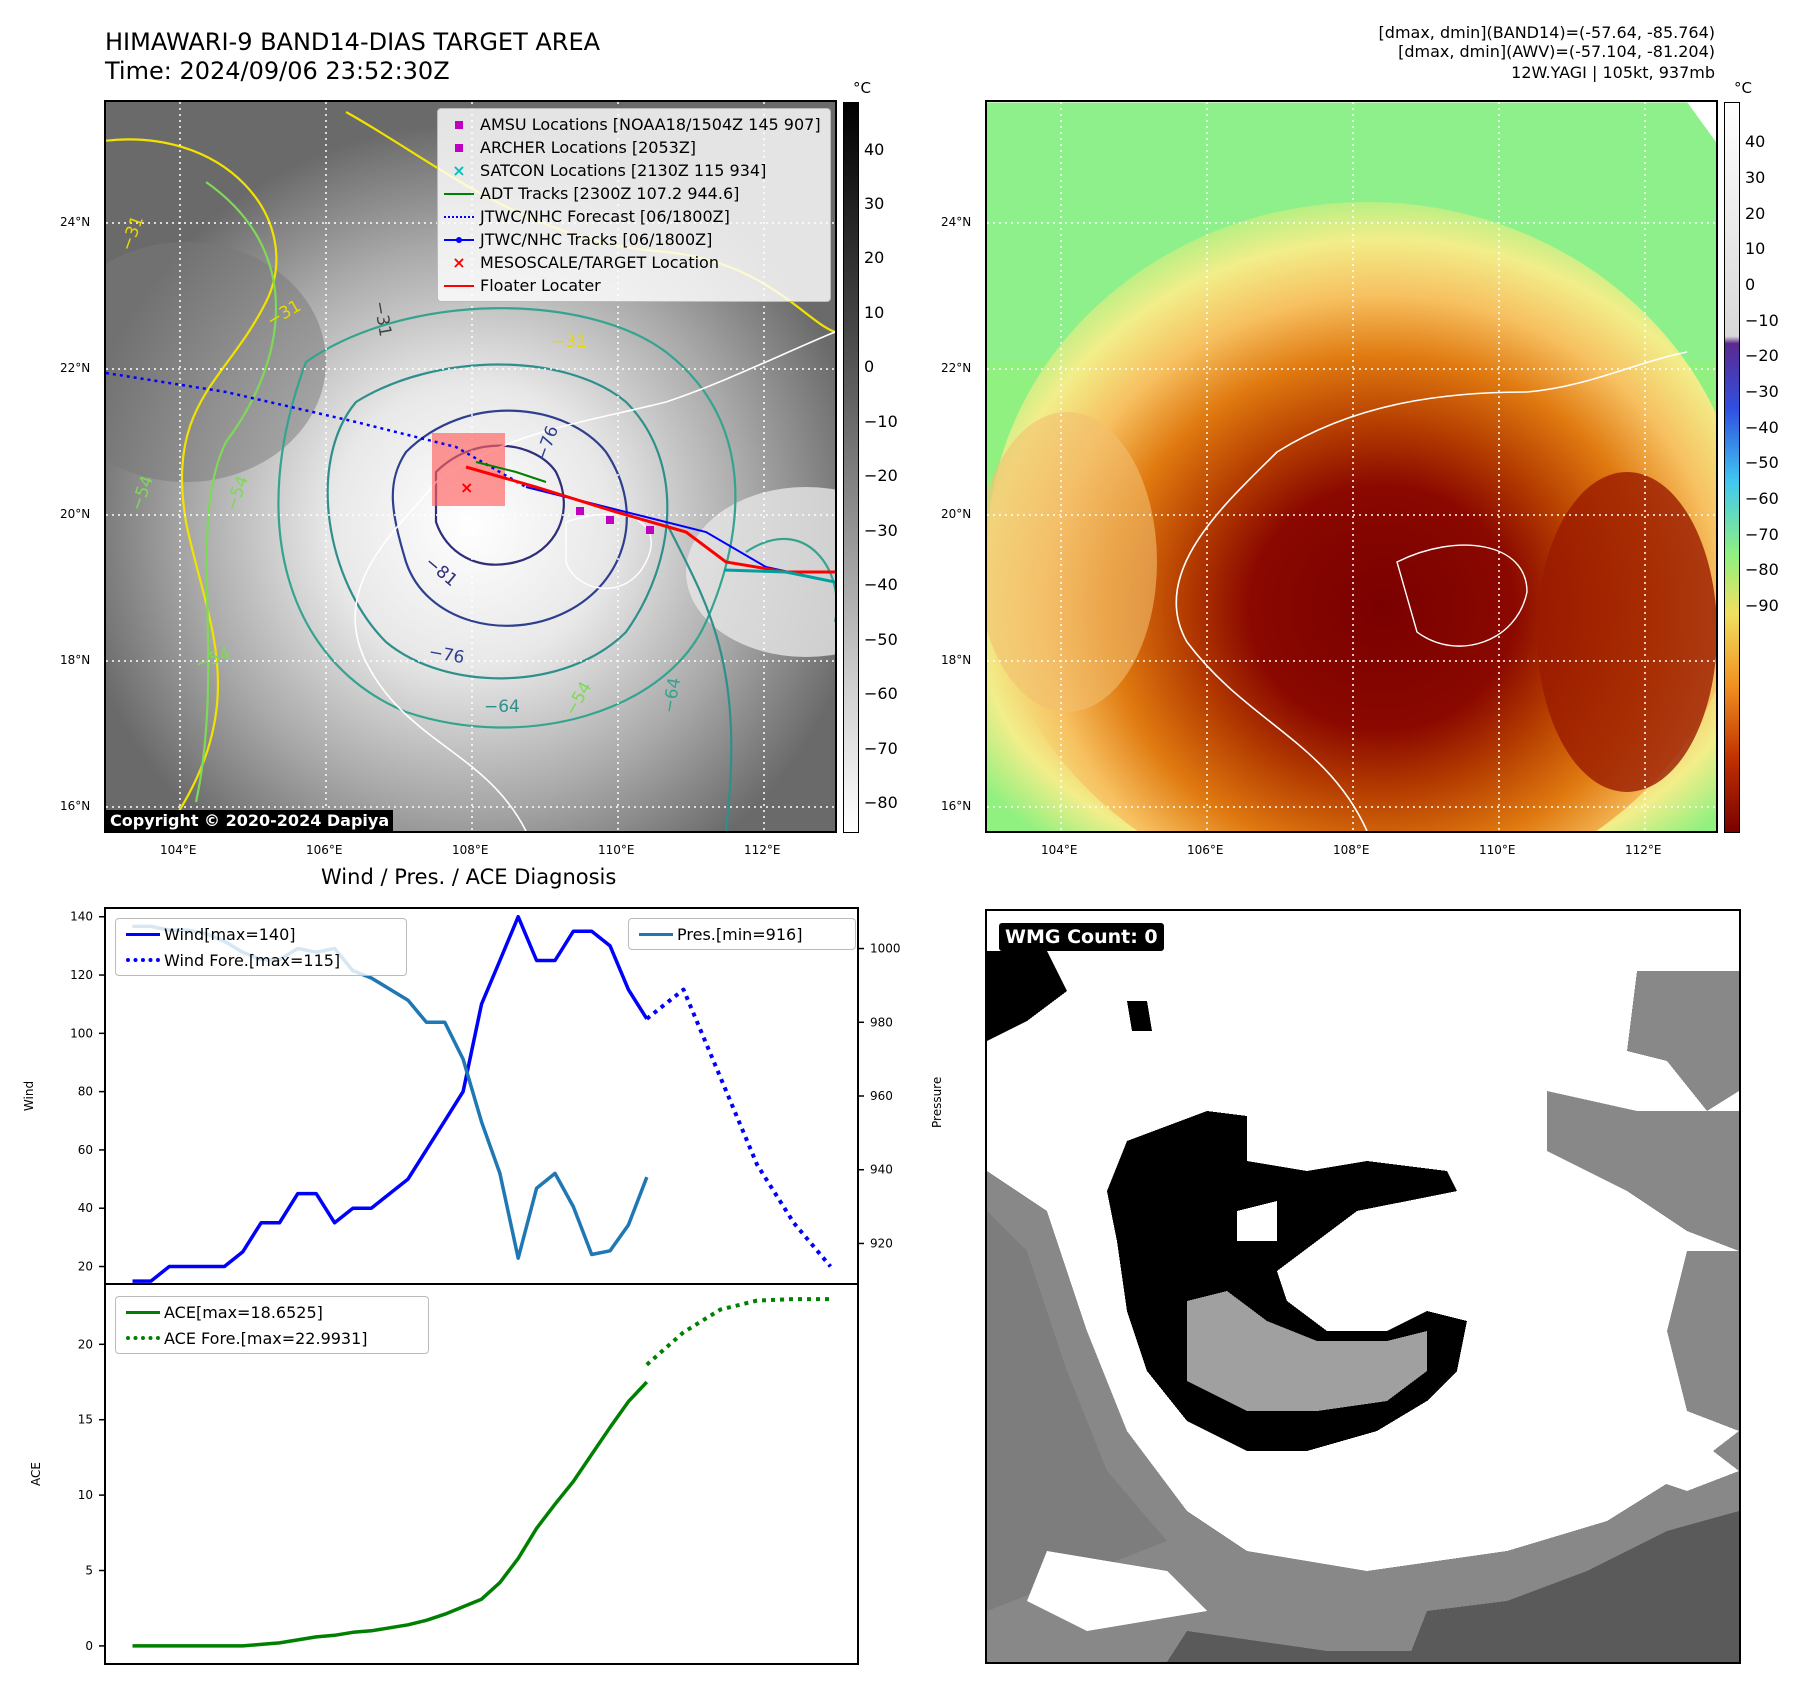  I want to click on ace-tick-label: 5, so click(89, 1571).